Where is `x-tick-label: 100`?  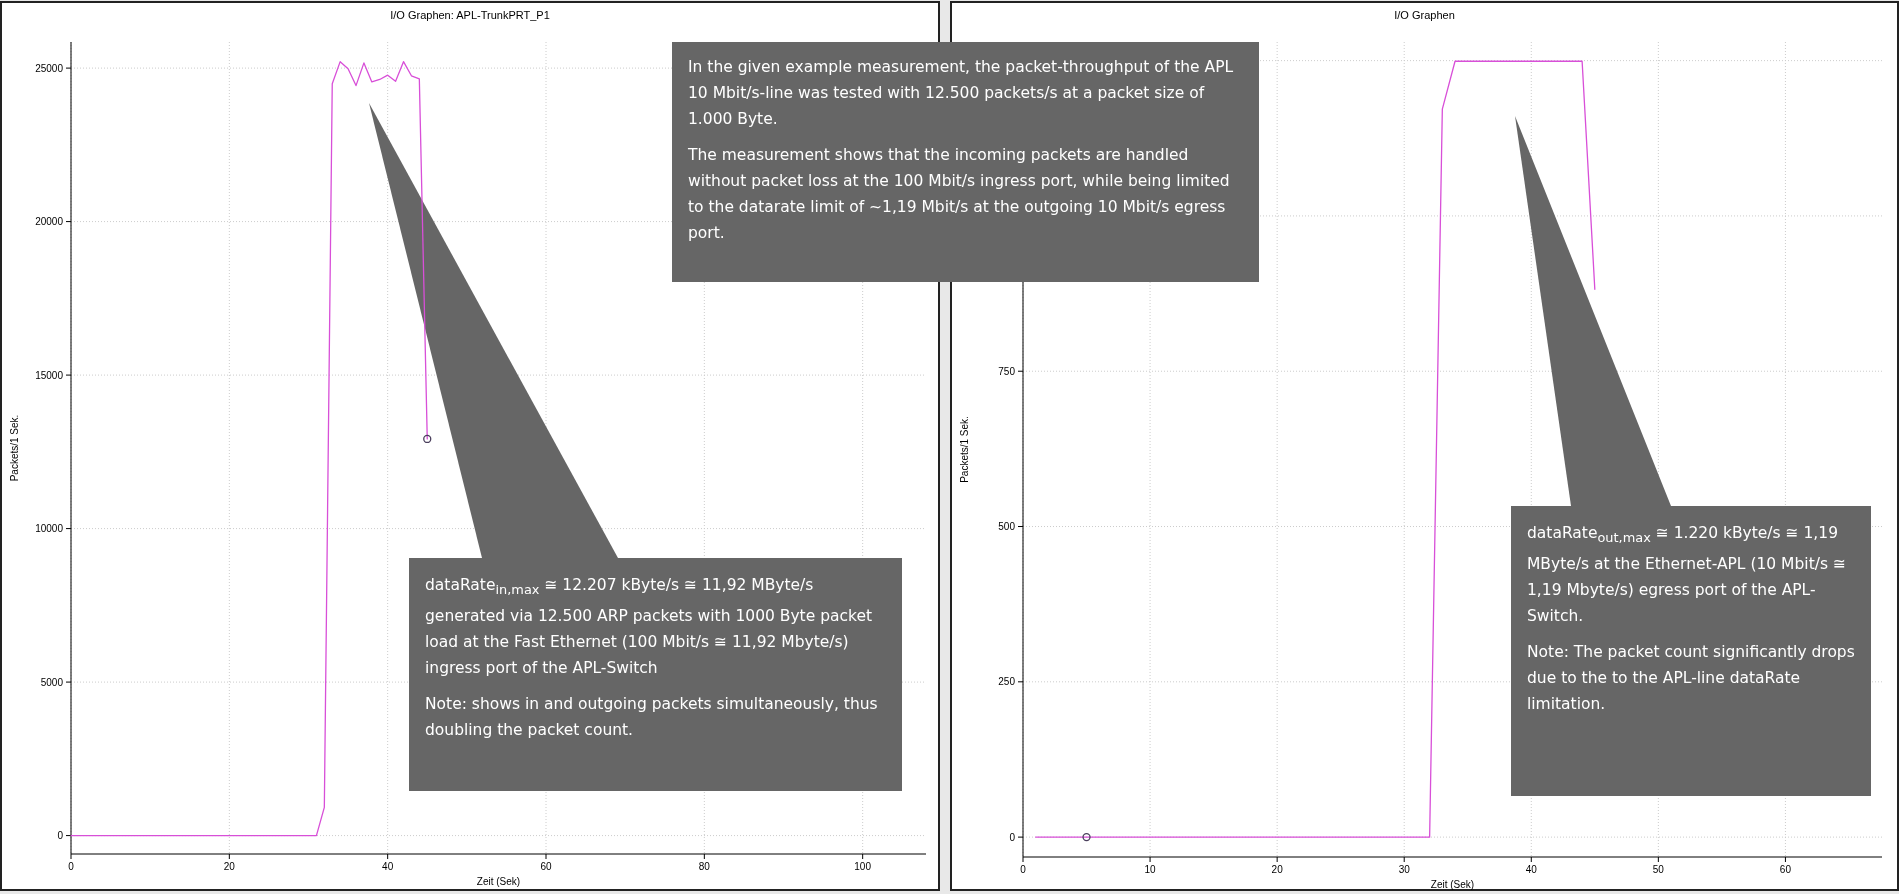
x-tick-label: 100 is located at coordinates (863, 866).